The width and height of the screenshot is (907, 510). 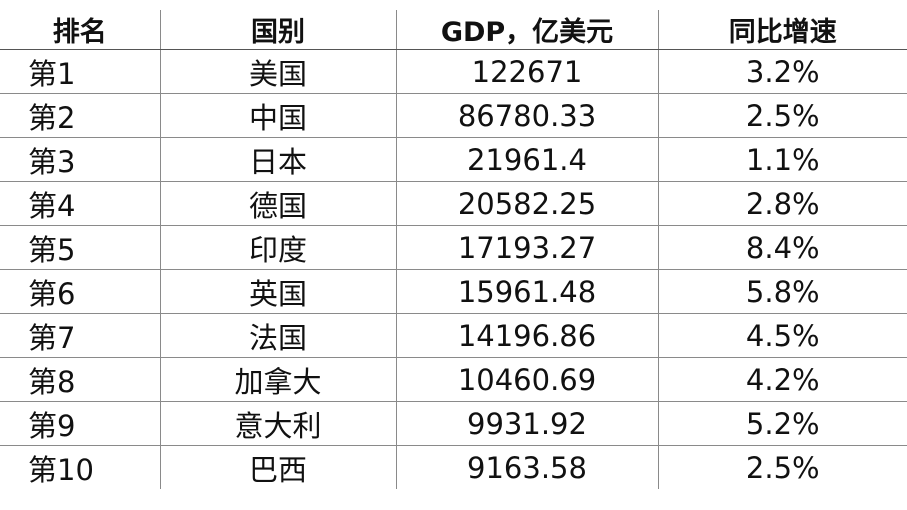 I want to click on rank-cell: 第10, so click(x=80, y=467).